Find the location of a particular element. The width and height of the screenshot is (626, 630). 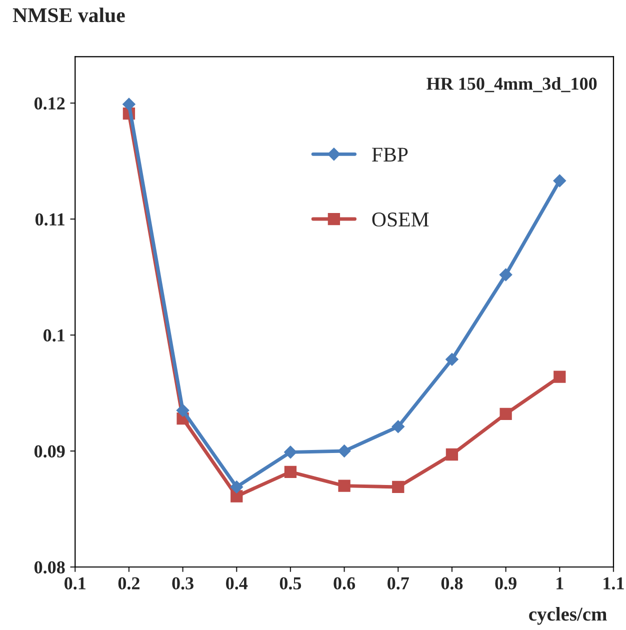

y-tick-label: 0.11 is located at coordinates (49, 219).